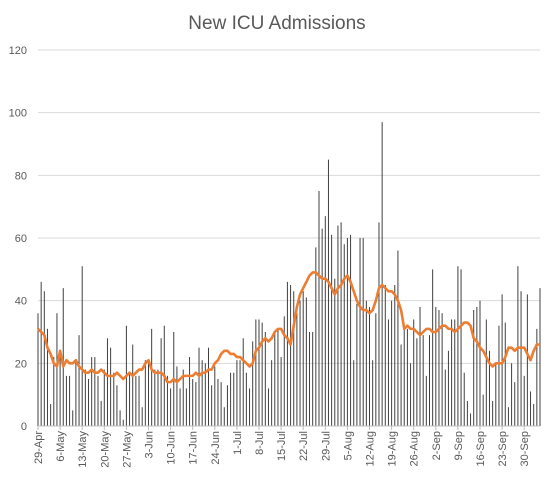  I want to click on y-tick-label: 40, so click(21, 302).